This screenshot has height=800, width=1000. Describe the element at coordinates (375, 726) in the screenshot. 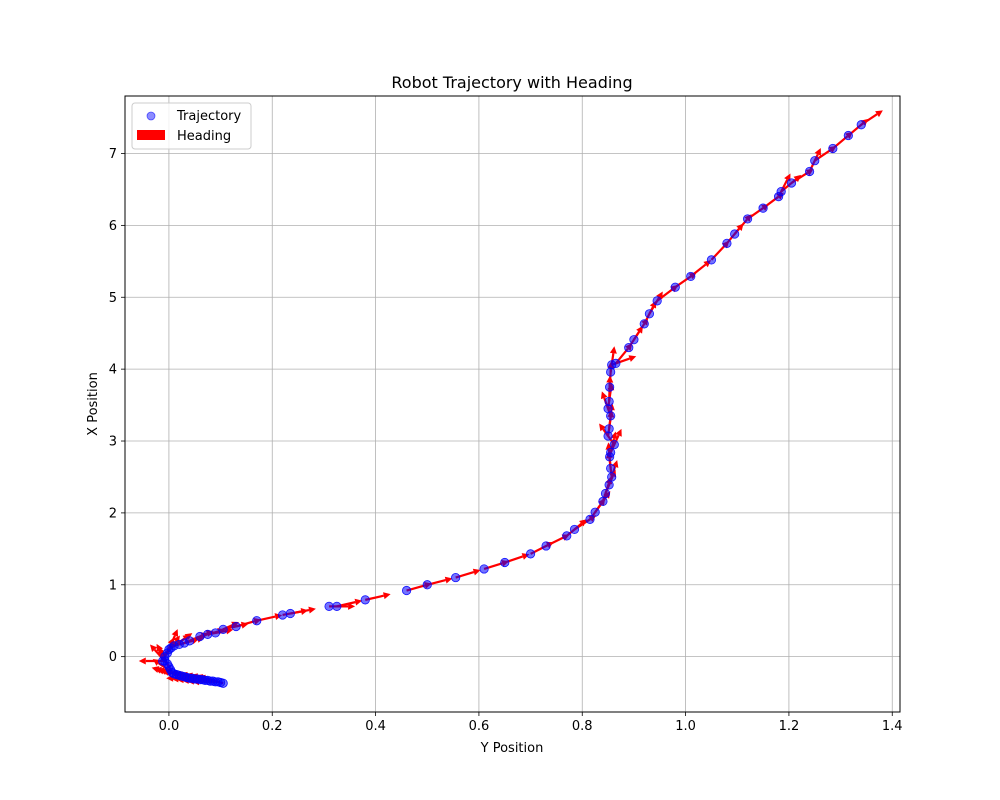

I see `x-tick-label: 0.4` at that location.